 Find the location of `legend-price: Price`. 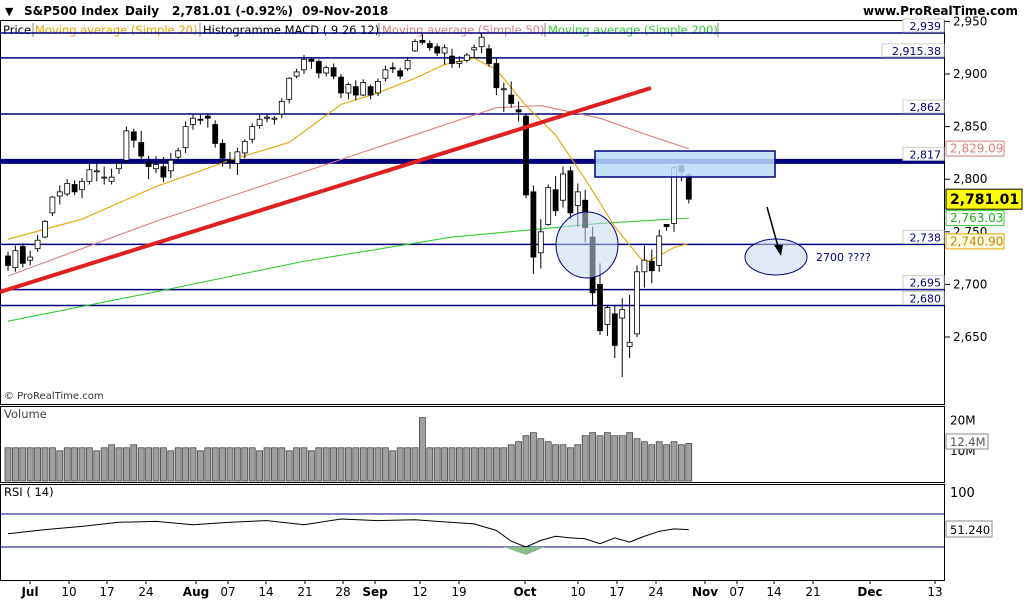

legend-price: Price is located at coordinates (17, 30).